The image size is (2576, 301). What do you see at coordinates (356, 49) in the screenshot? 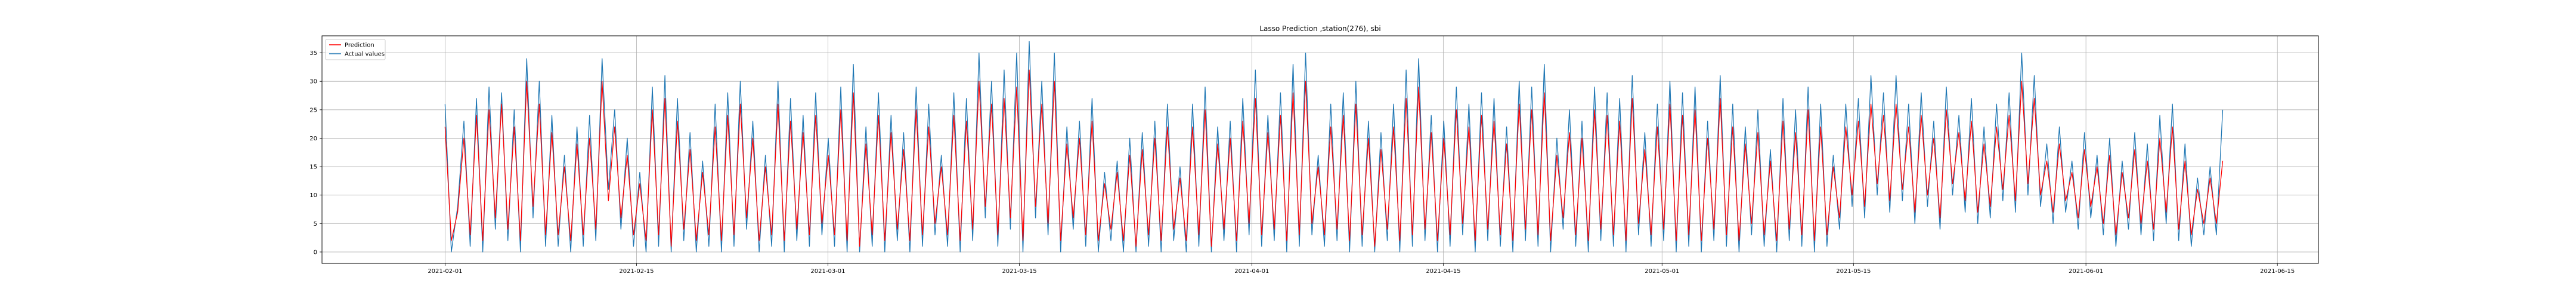
I see `legend: Prediction Actual values` at bounding box center [356, 49].